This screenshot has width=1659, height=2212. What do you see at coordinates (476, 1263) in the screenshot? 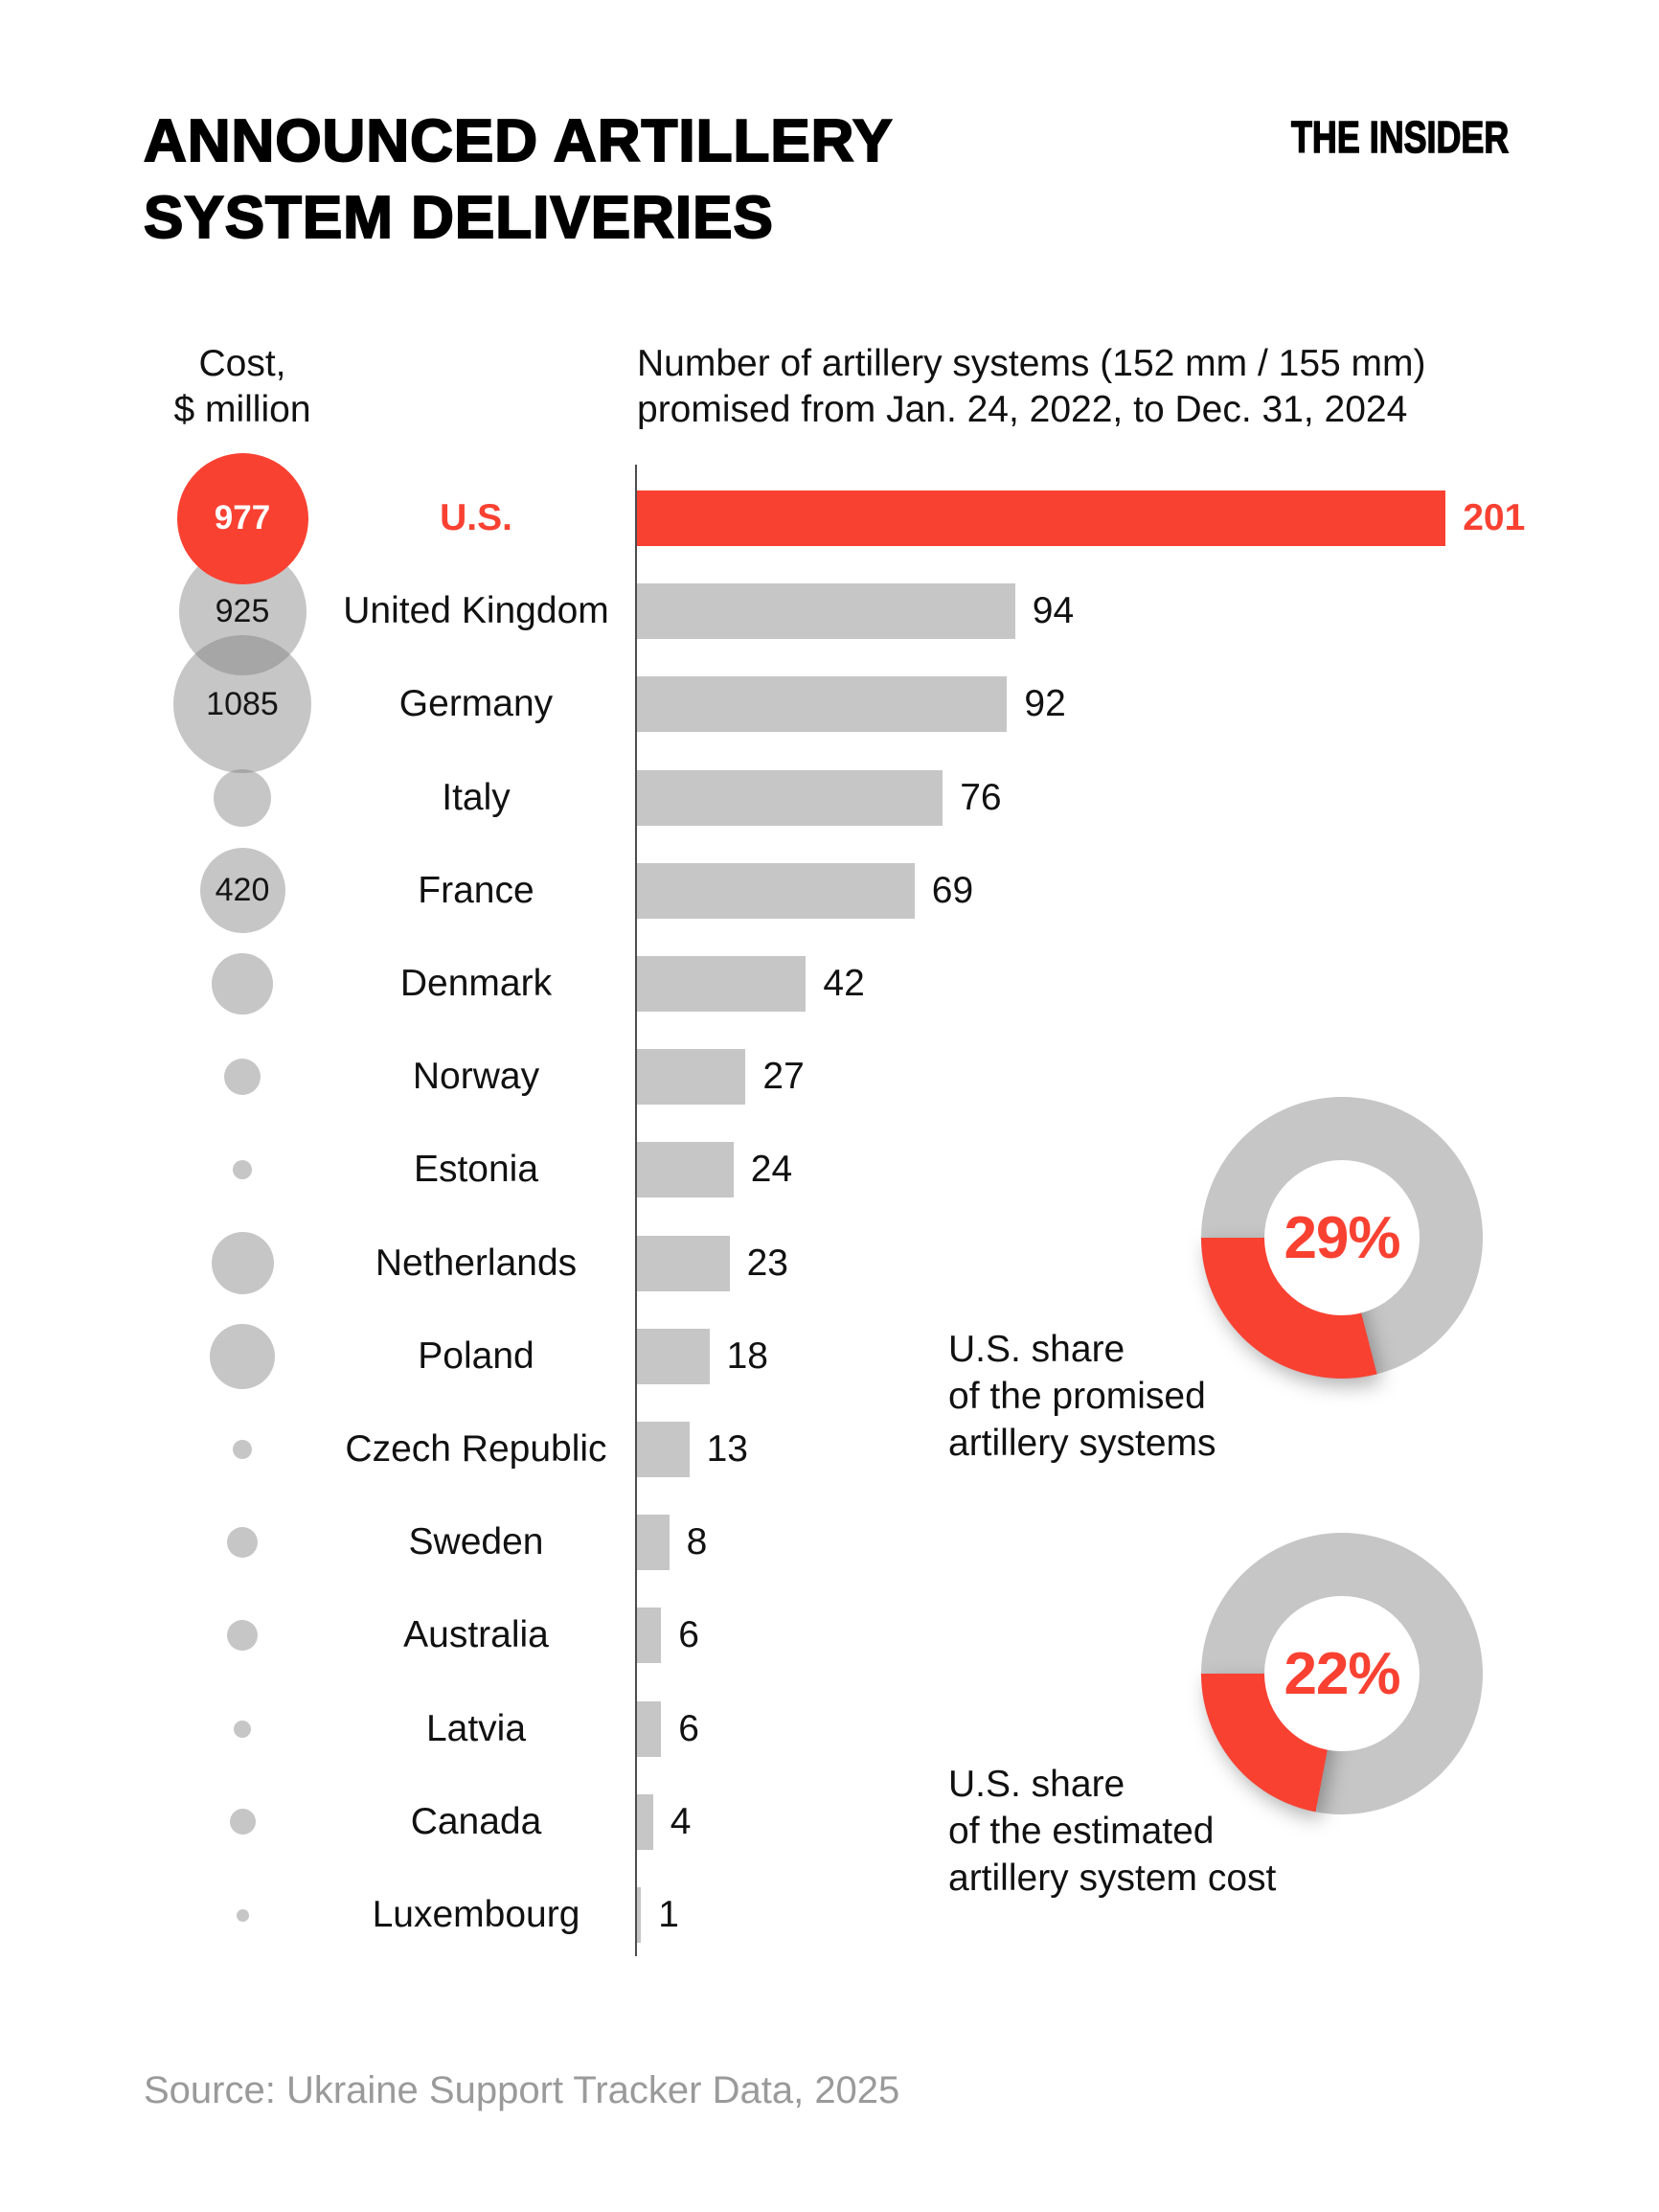
I see `country-label: Netherlands` at bounding box center [476, 1263].